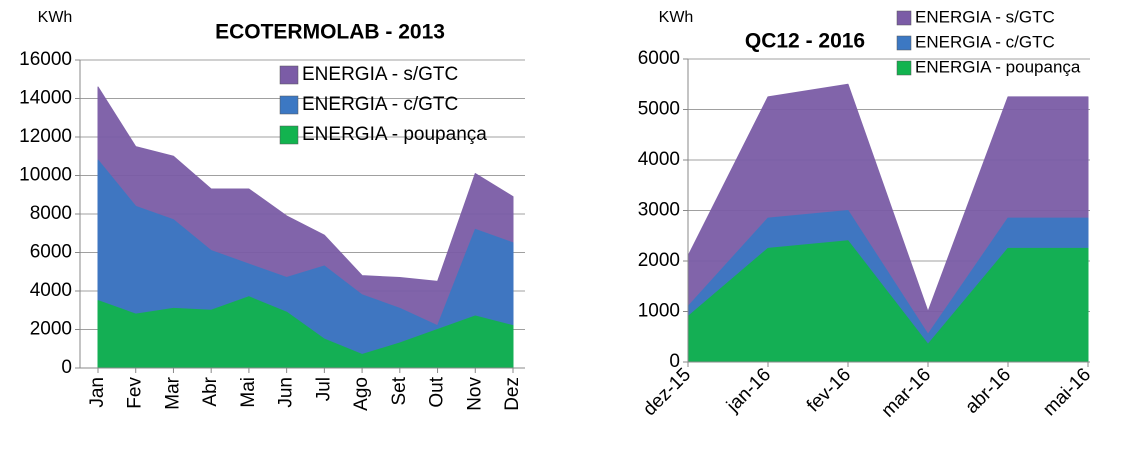 This screenshot has width=1137, height=456. I want to click on x-tick-label: Jul, so click(323, 389).